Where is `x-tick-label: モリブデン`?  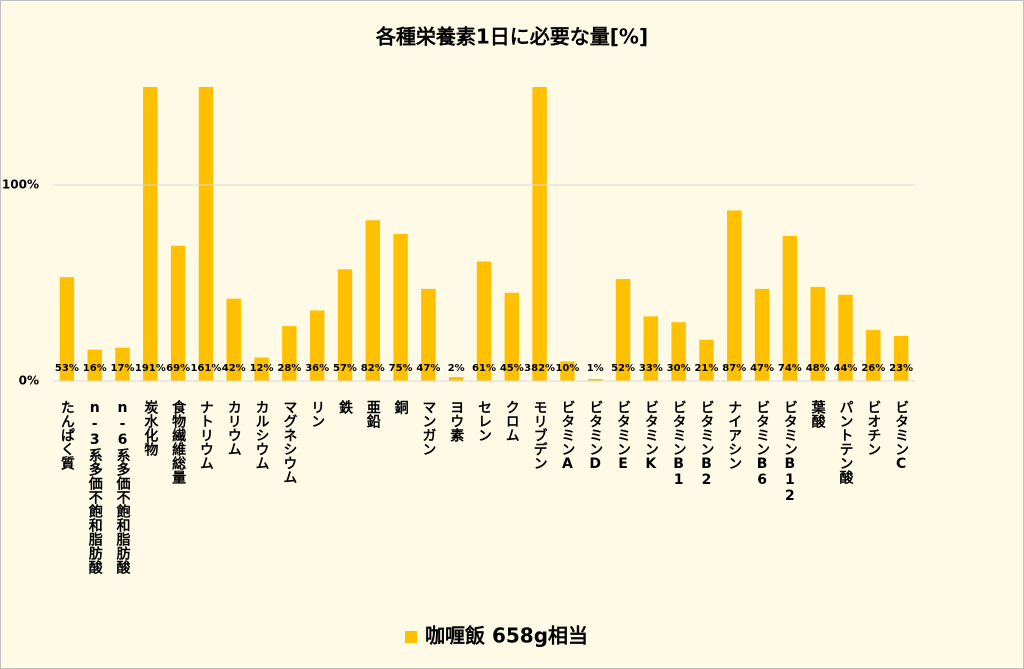
x-tick-label: モリブデン is located at coordinates (540, 435).